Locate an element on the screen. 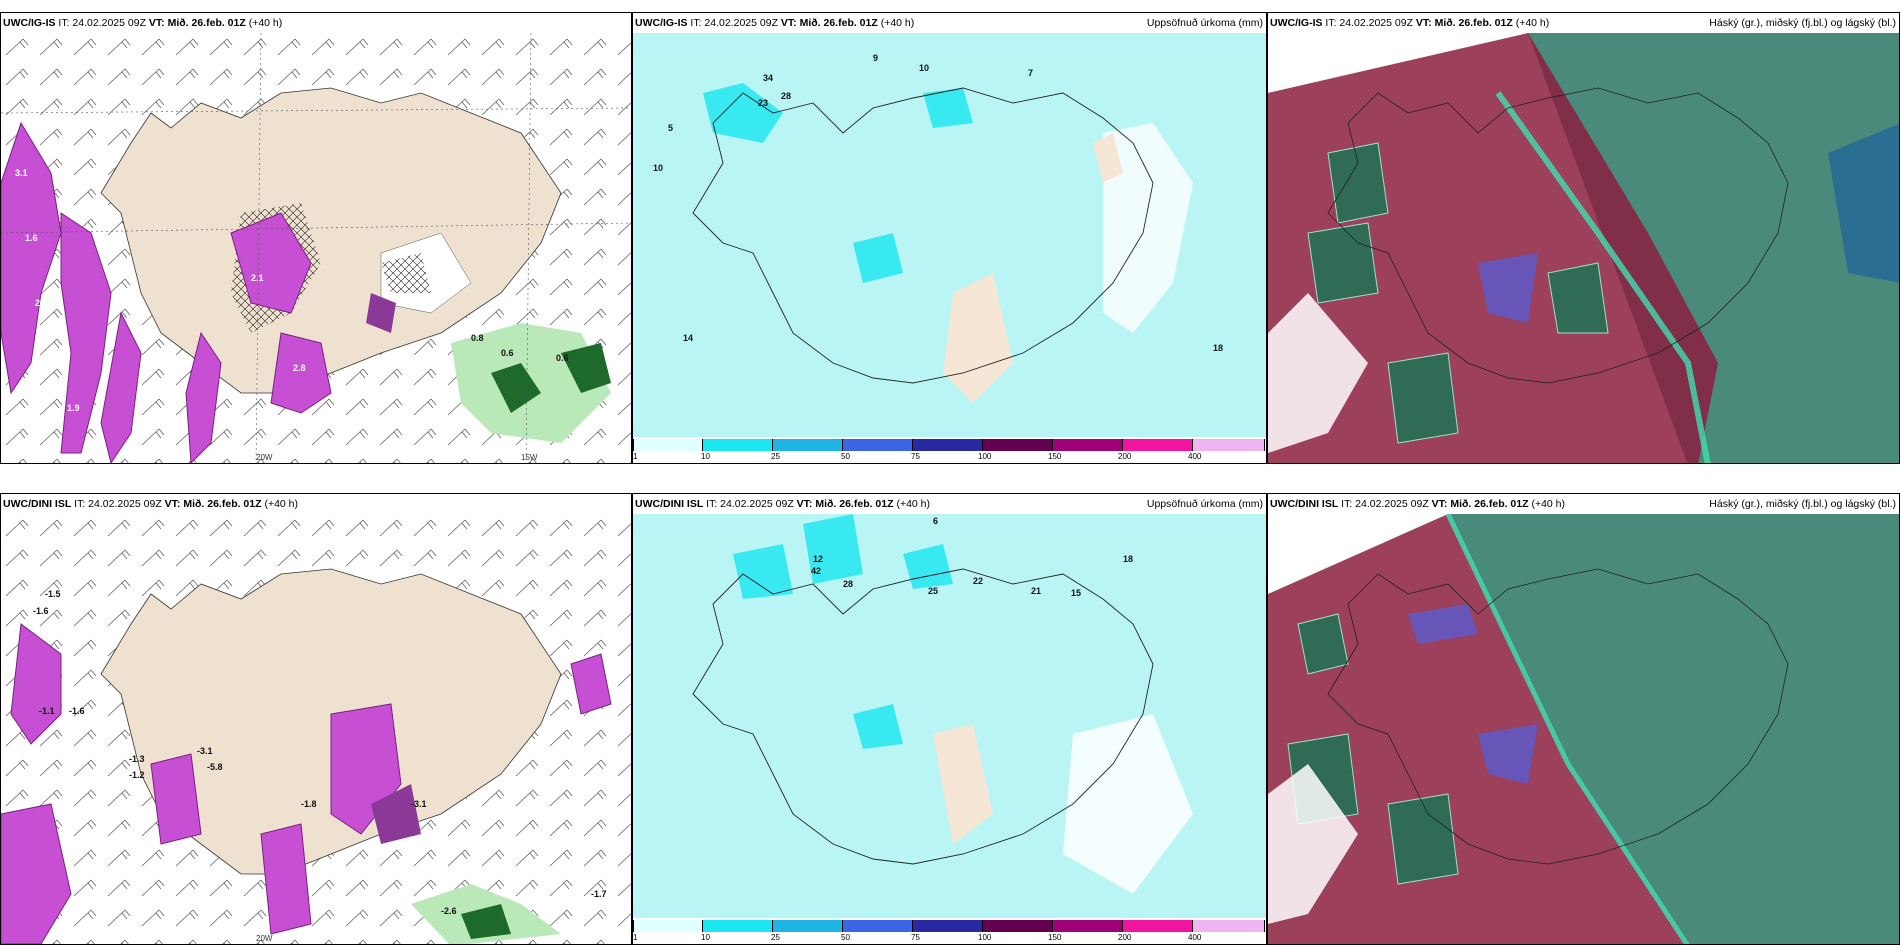  precip-value: 14 is located at coordinates (688, 338).